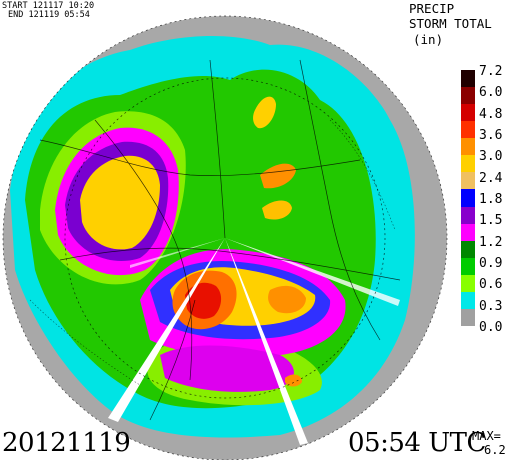 Image resolution: width=520 pixels, height=460 pixels. What do you see at coordinates (495, 450) in the screenshot?
I see `max-value: 6.2` at bounding box center [495, 450].